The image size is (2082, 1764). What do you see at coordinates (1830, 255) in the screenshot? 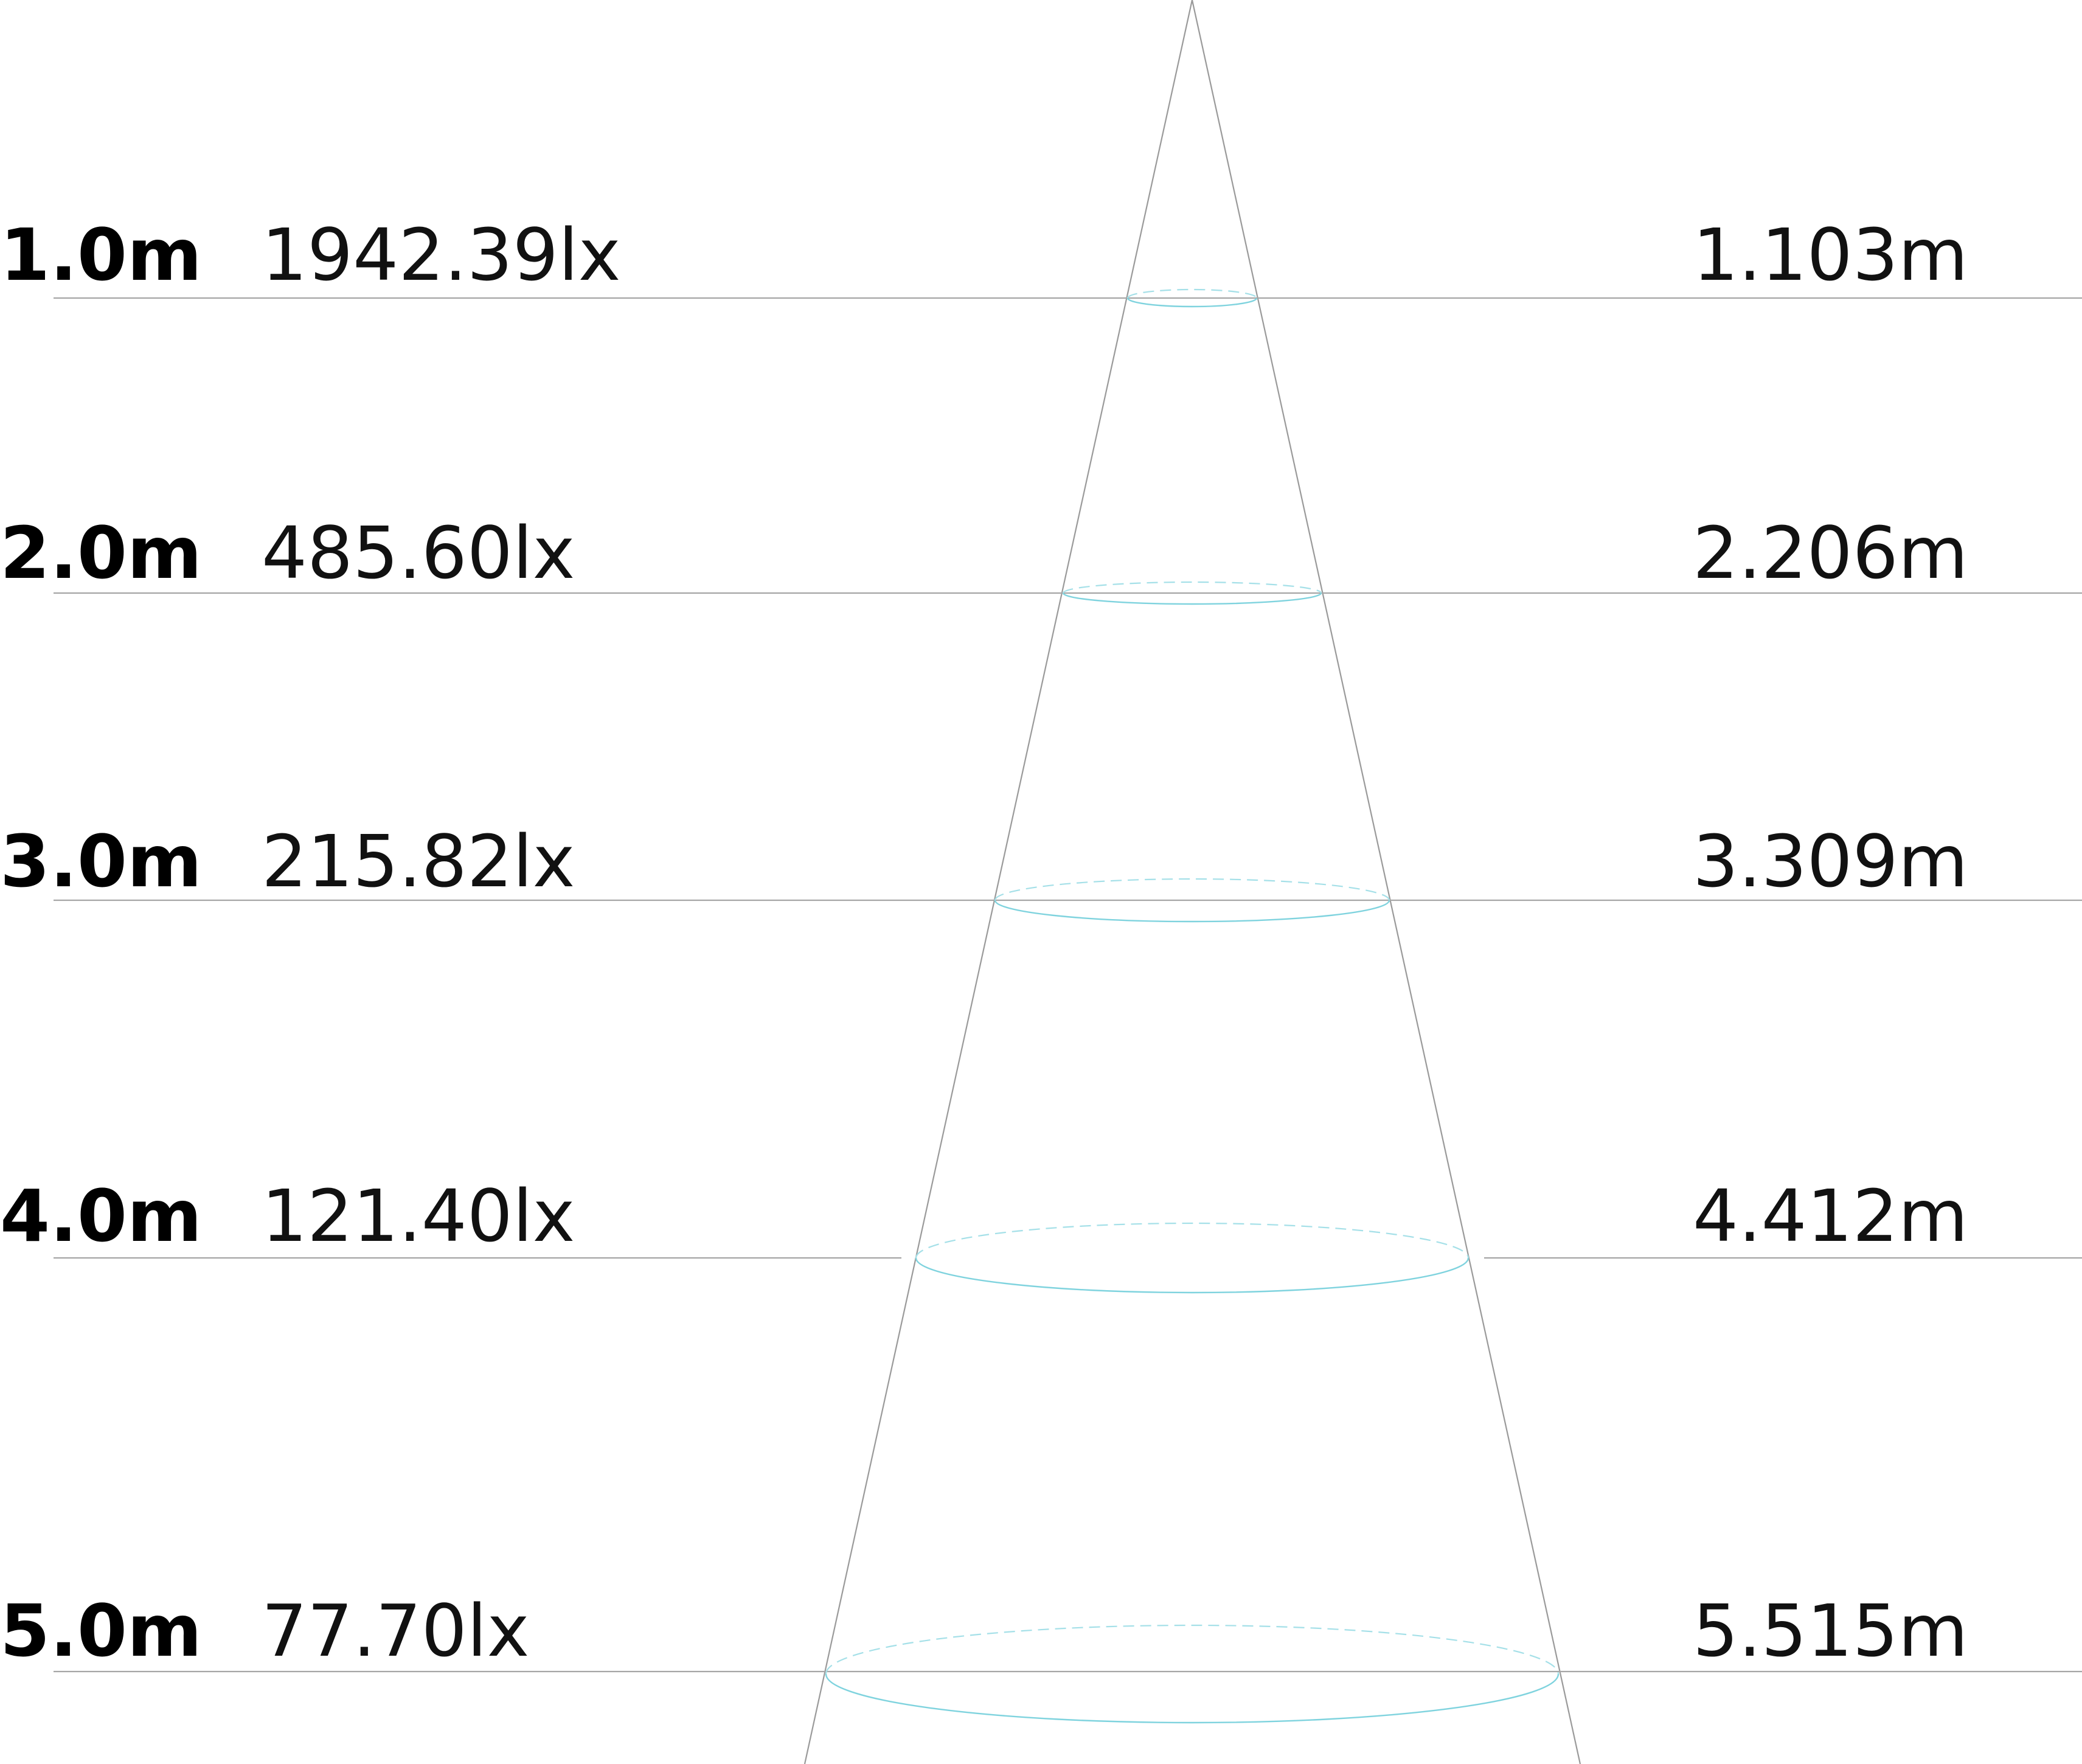
I see `diameter-label-1m: 1.103m` at bounding box center [1830, 255].